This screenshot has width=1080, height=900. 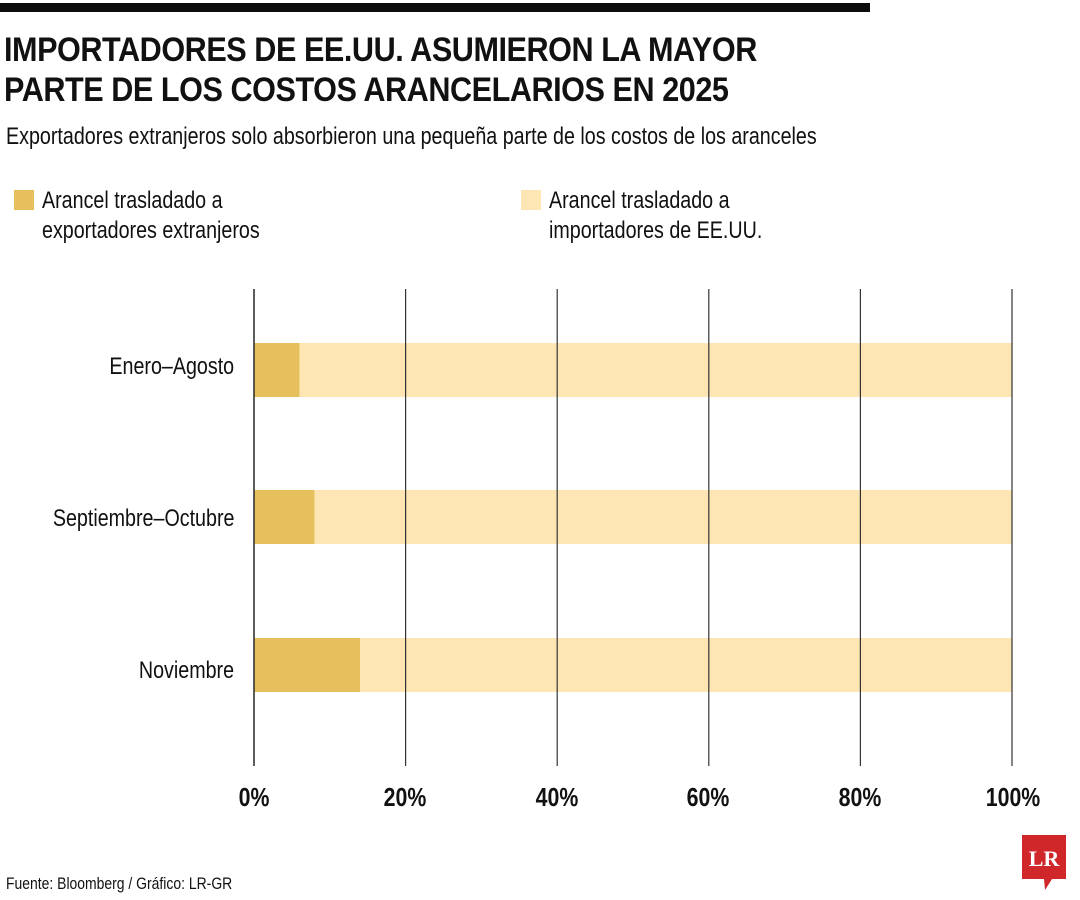 What do you see at coordinates (531, 200) in the screenshot?
I see `legend-swatch-importers` at bounding box center [531, 200].